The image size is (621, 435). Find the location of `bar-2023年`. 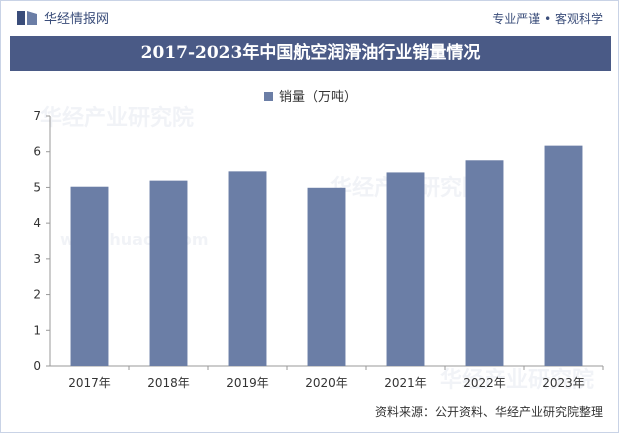

bar-2023年 is located at coordinates (563, 255).